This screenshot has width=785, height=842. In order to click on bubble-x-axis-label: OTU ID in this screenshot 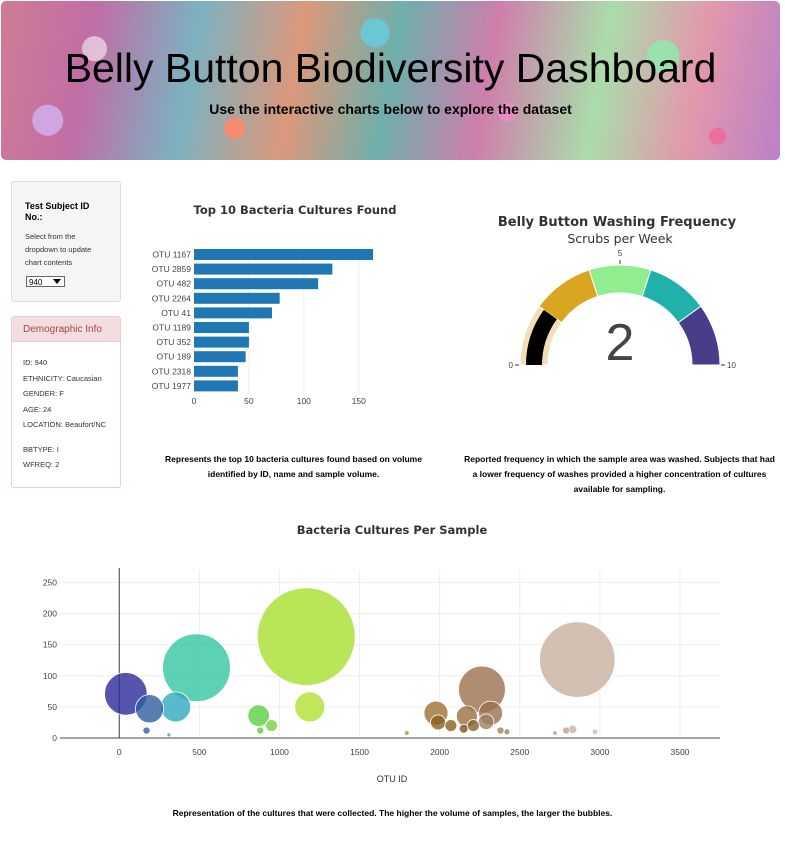, I will do `click(392, 779)`.